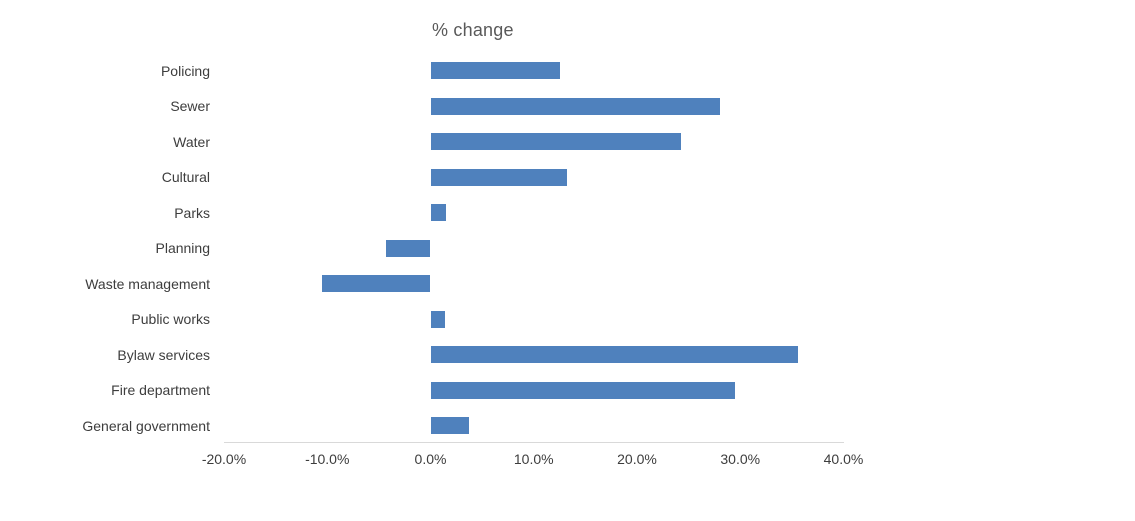  Describe the element at coordinates (556, 141) in the screenshot. I see `bar-water` at that location.